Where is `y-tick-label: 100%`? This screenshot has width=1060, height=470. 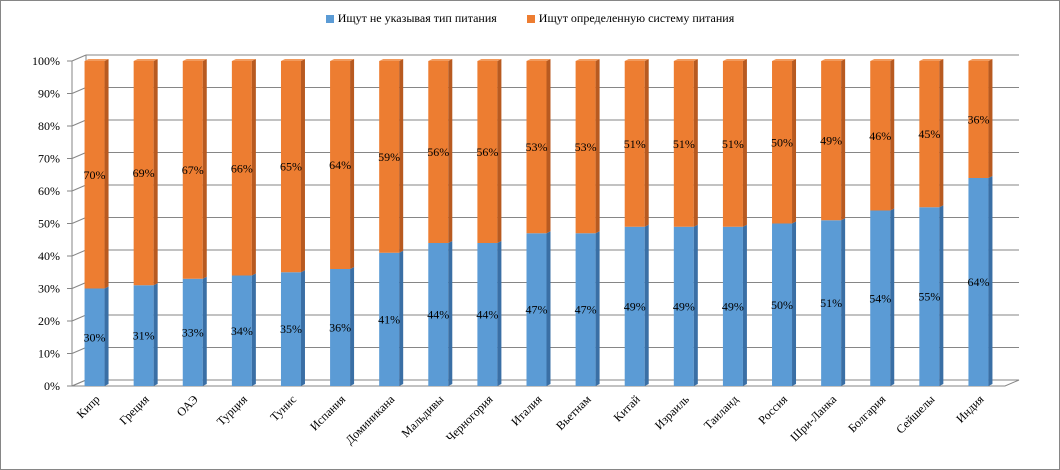
y-tick-label: 100% is located at coordinates (46, 61).